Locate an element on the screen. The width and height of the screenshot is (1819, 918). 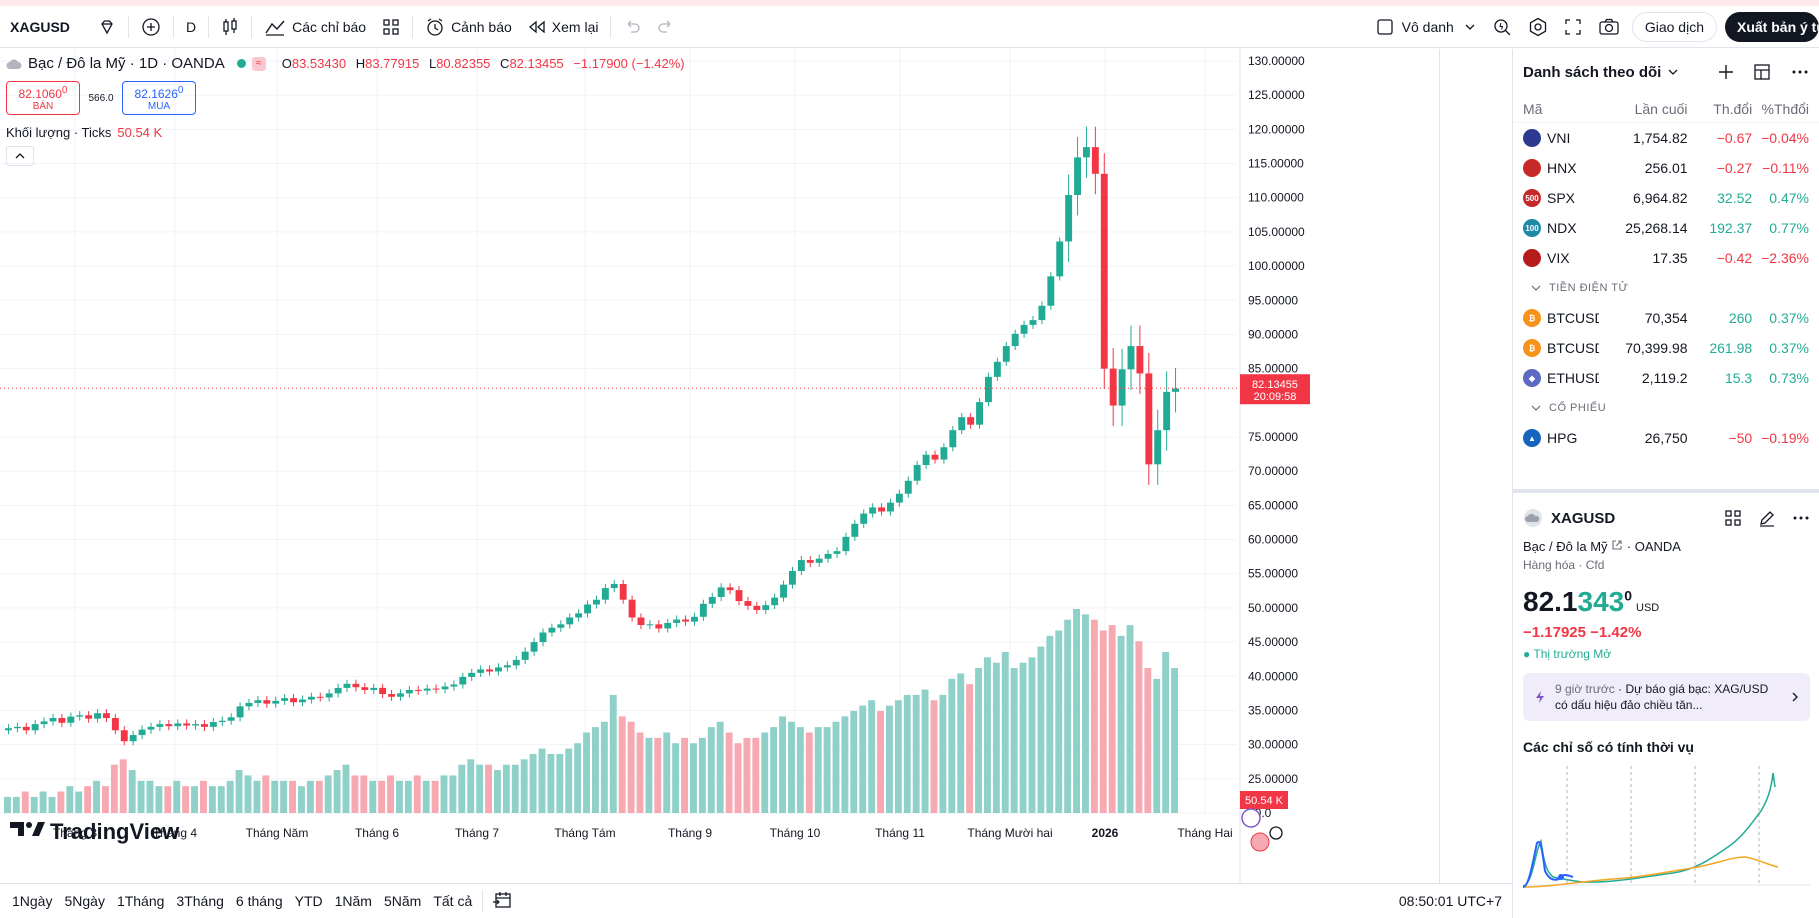
quick-search-icon is located at coordinates (1502, 27).